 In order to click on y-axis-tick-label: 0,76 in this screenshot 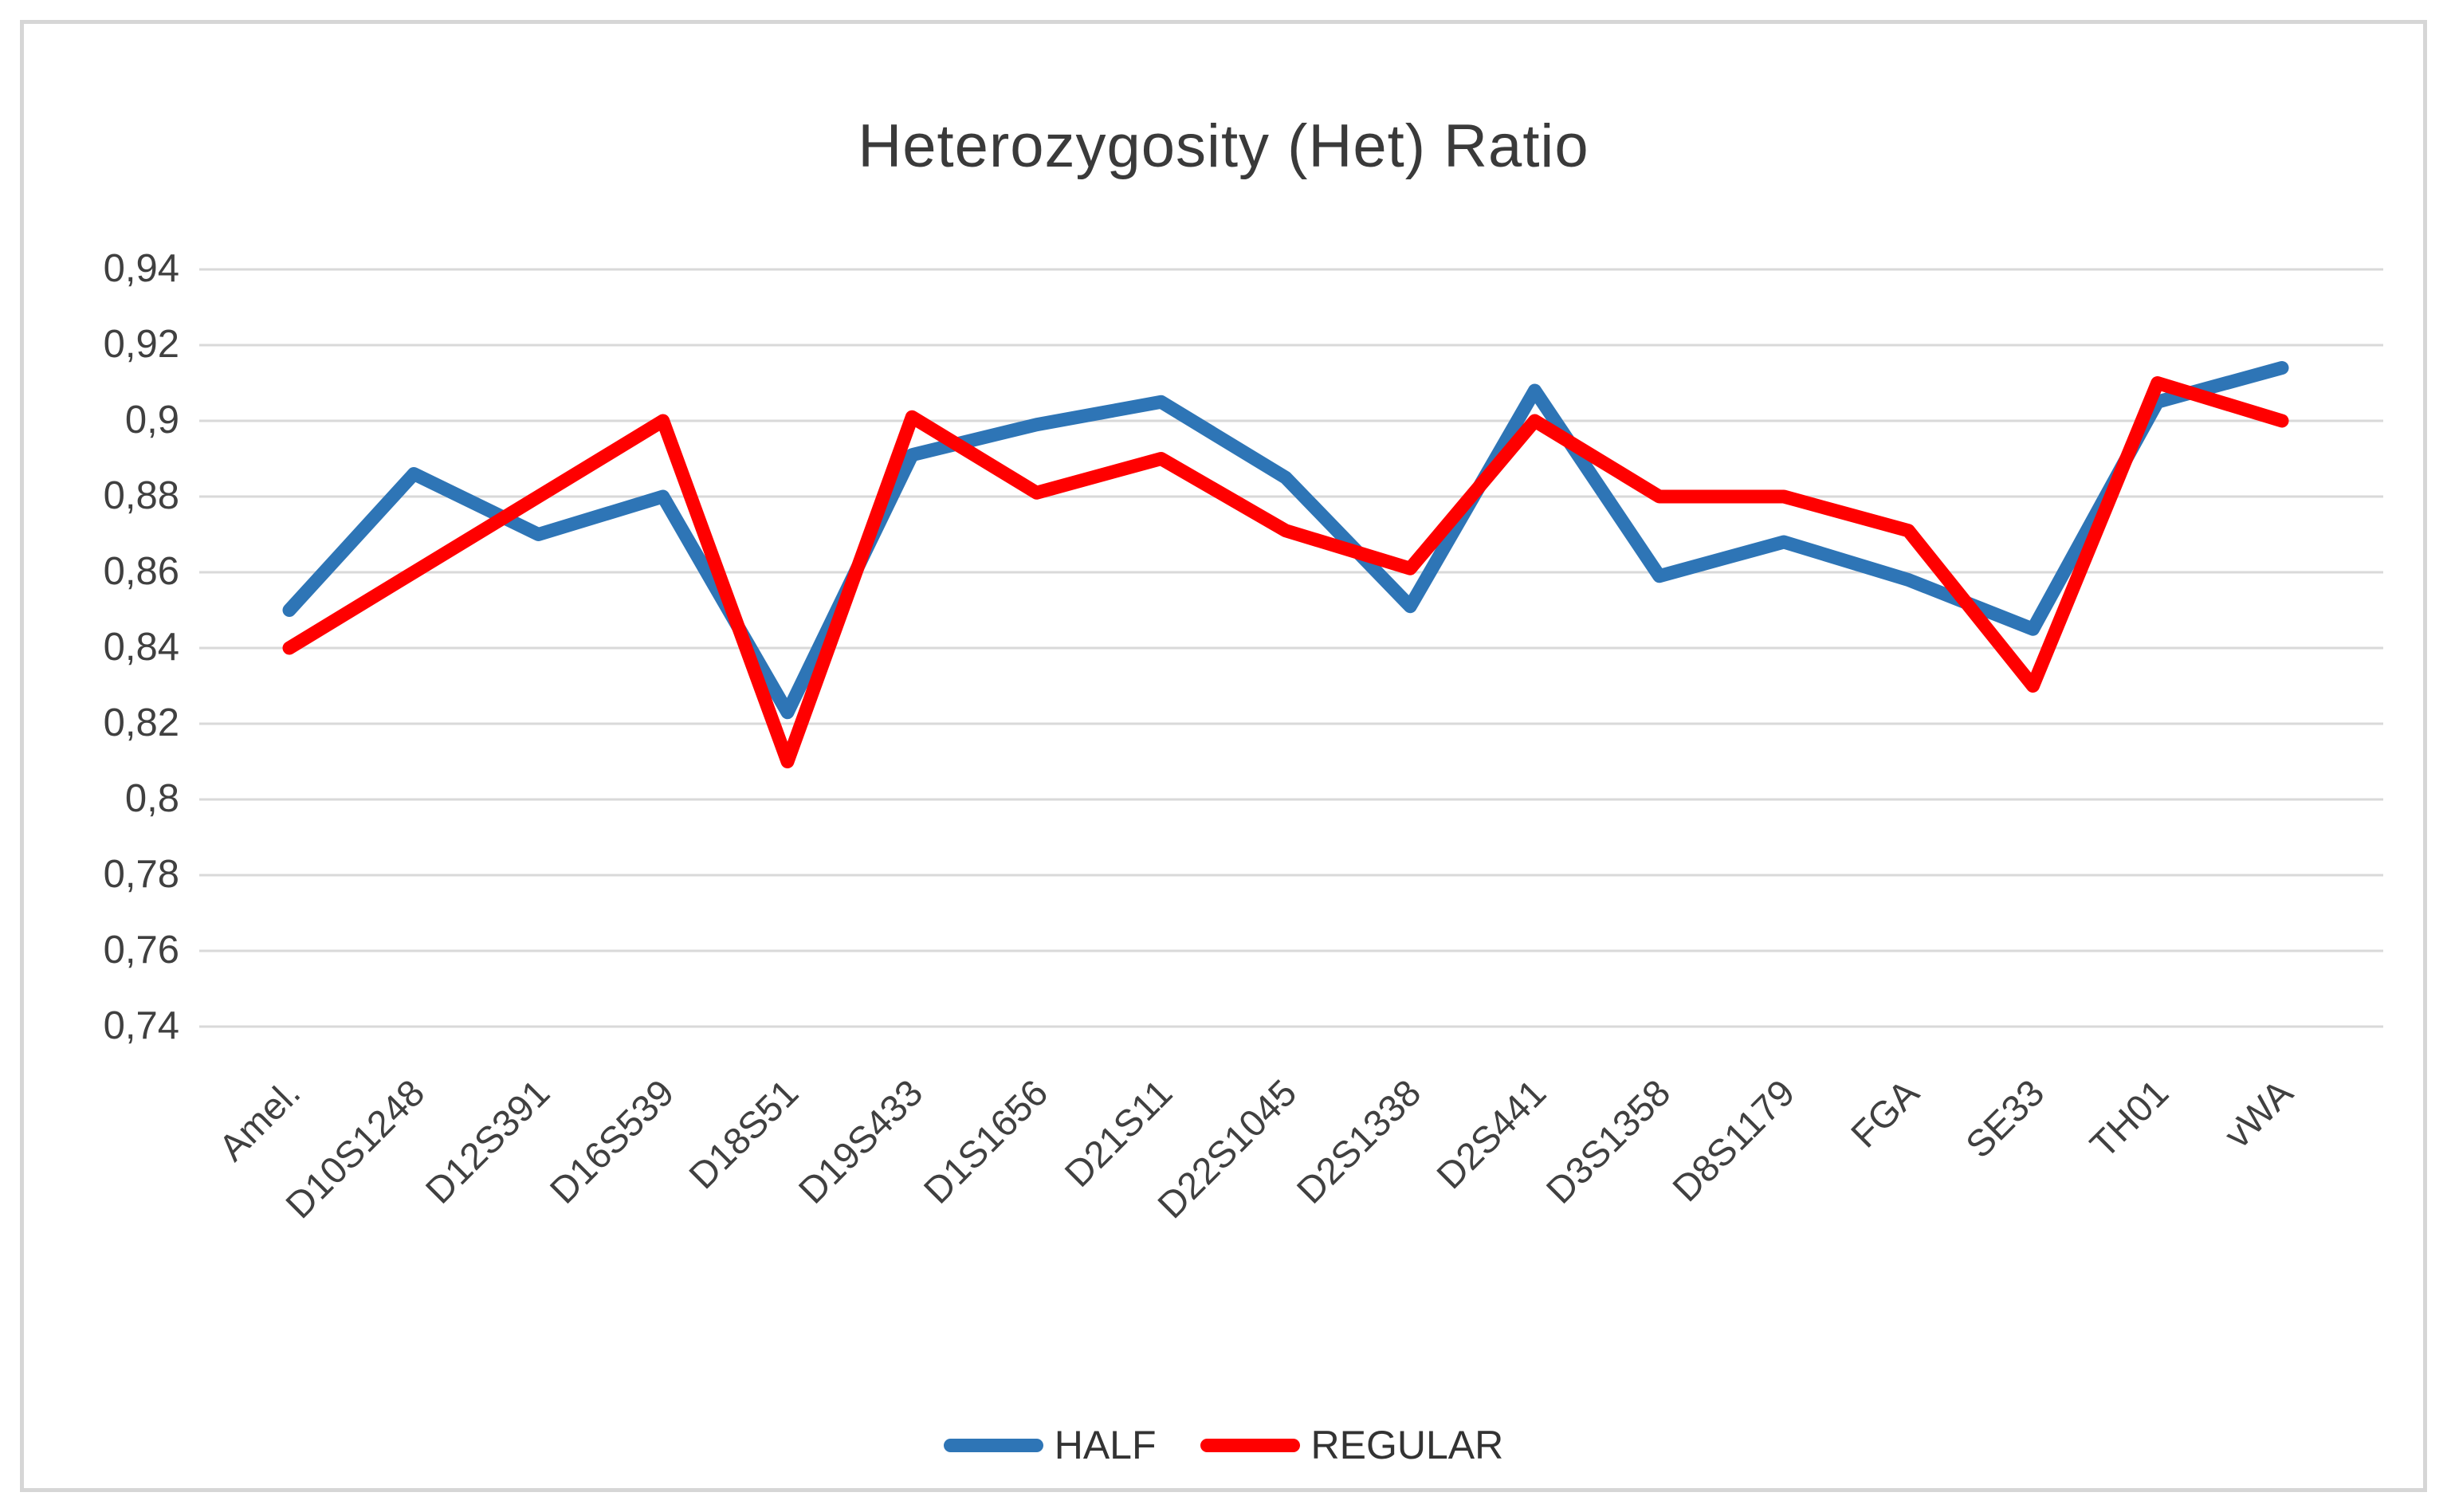, I will do `click(141, 950)`.